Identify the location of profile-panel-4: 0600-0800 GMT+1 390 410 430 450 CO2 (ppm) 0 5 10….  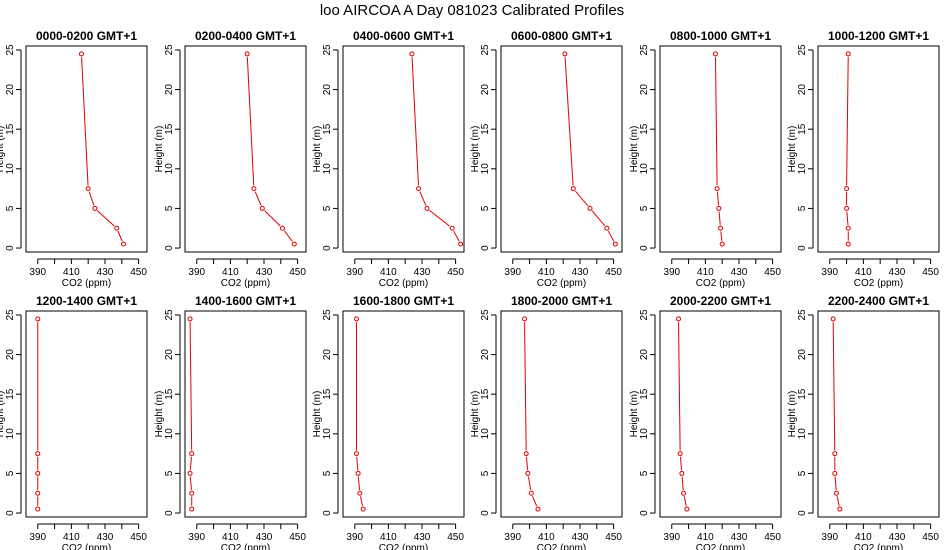
(546, 159).